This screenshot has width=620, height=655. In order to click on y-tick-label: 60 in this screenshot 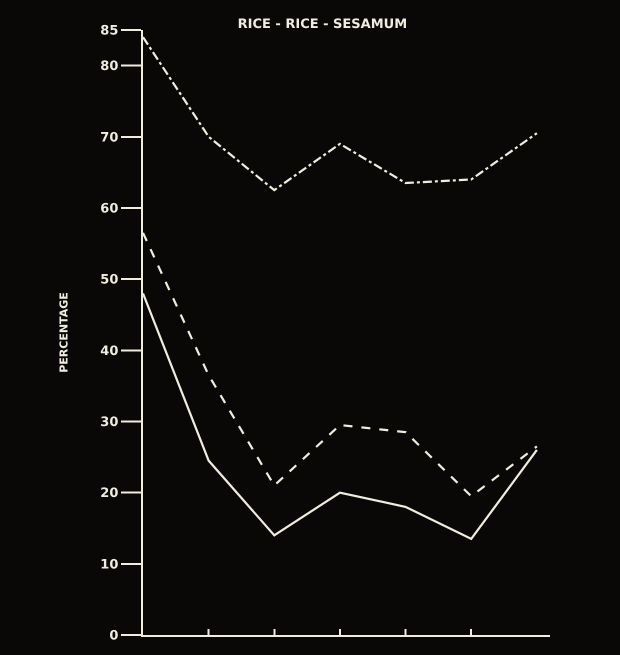, I will do `click(109, 208)`.